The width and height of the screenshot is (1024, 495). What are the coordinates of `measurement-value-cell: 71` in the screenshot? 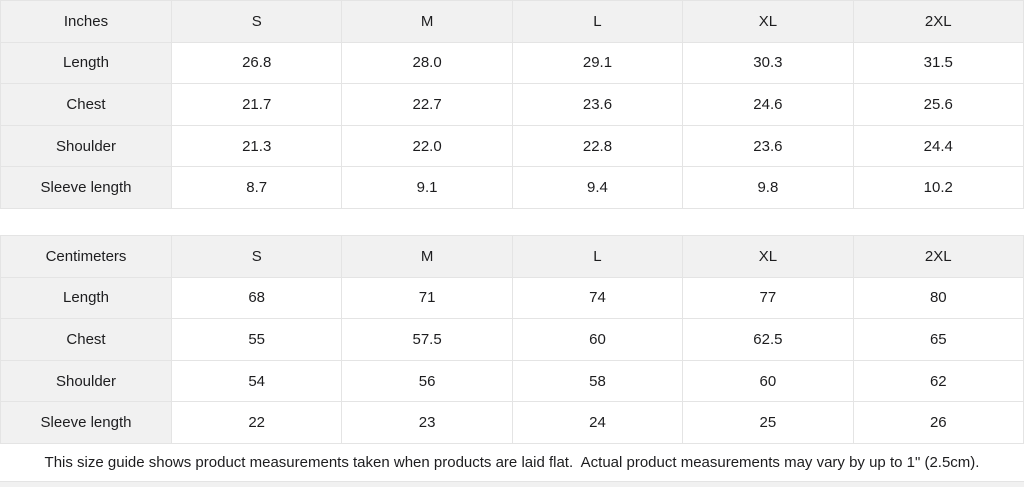 It's located at (427, 298).